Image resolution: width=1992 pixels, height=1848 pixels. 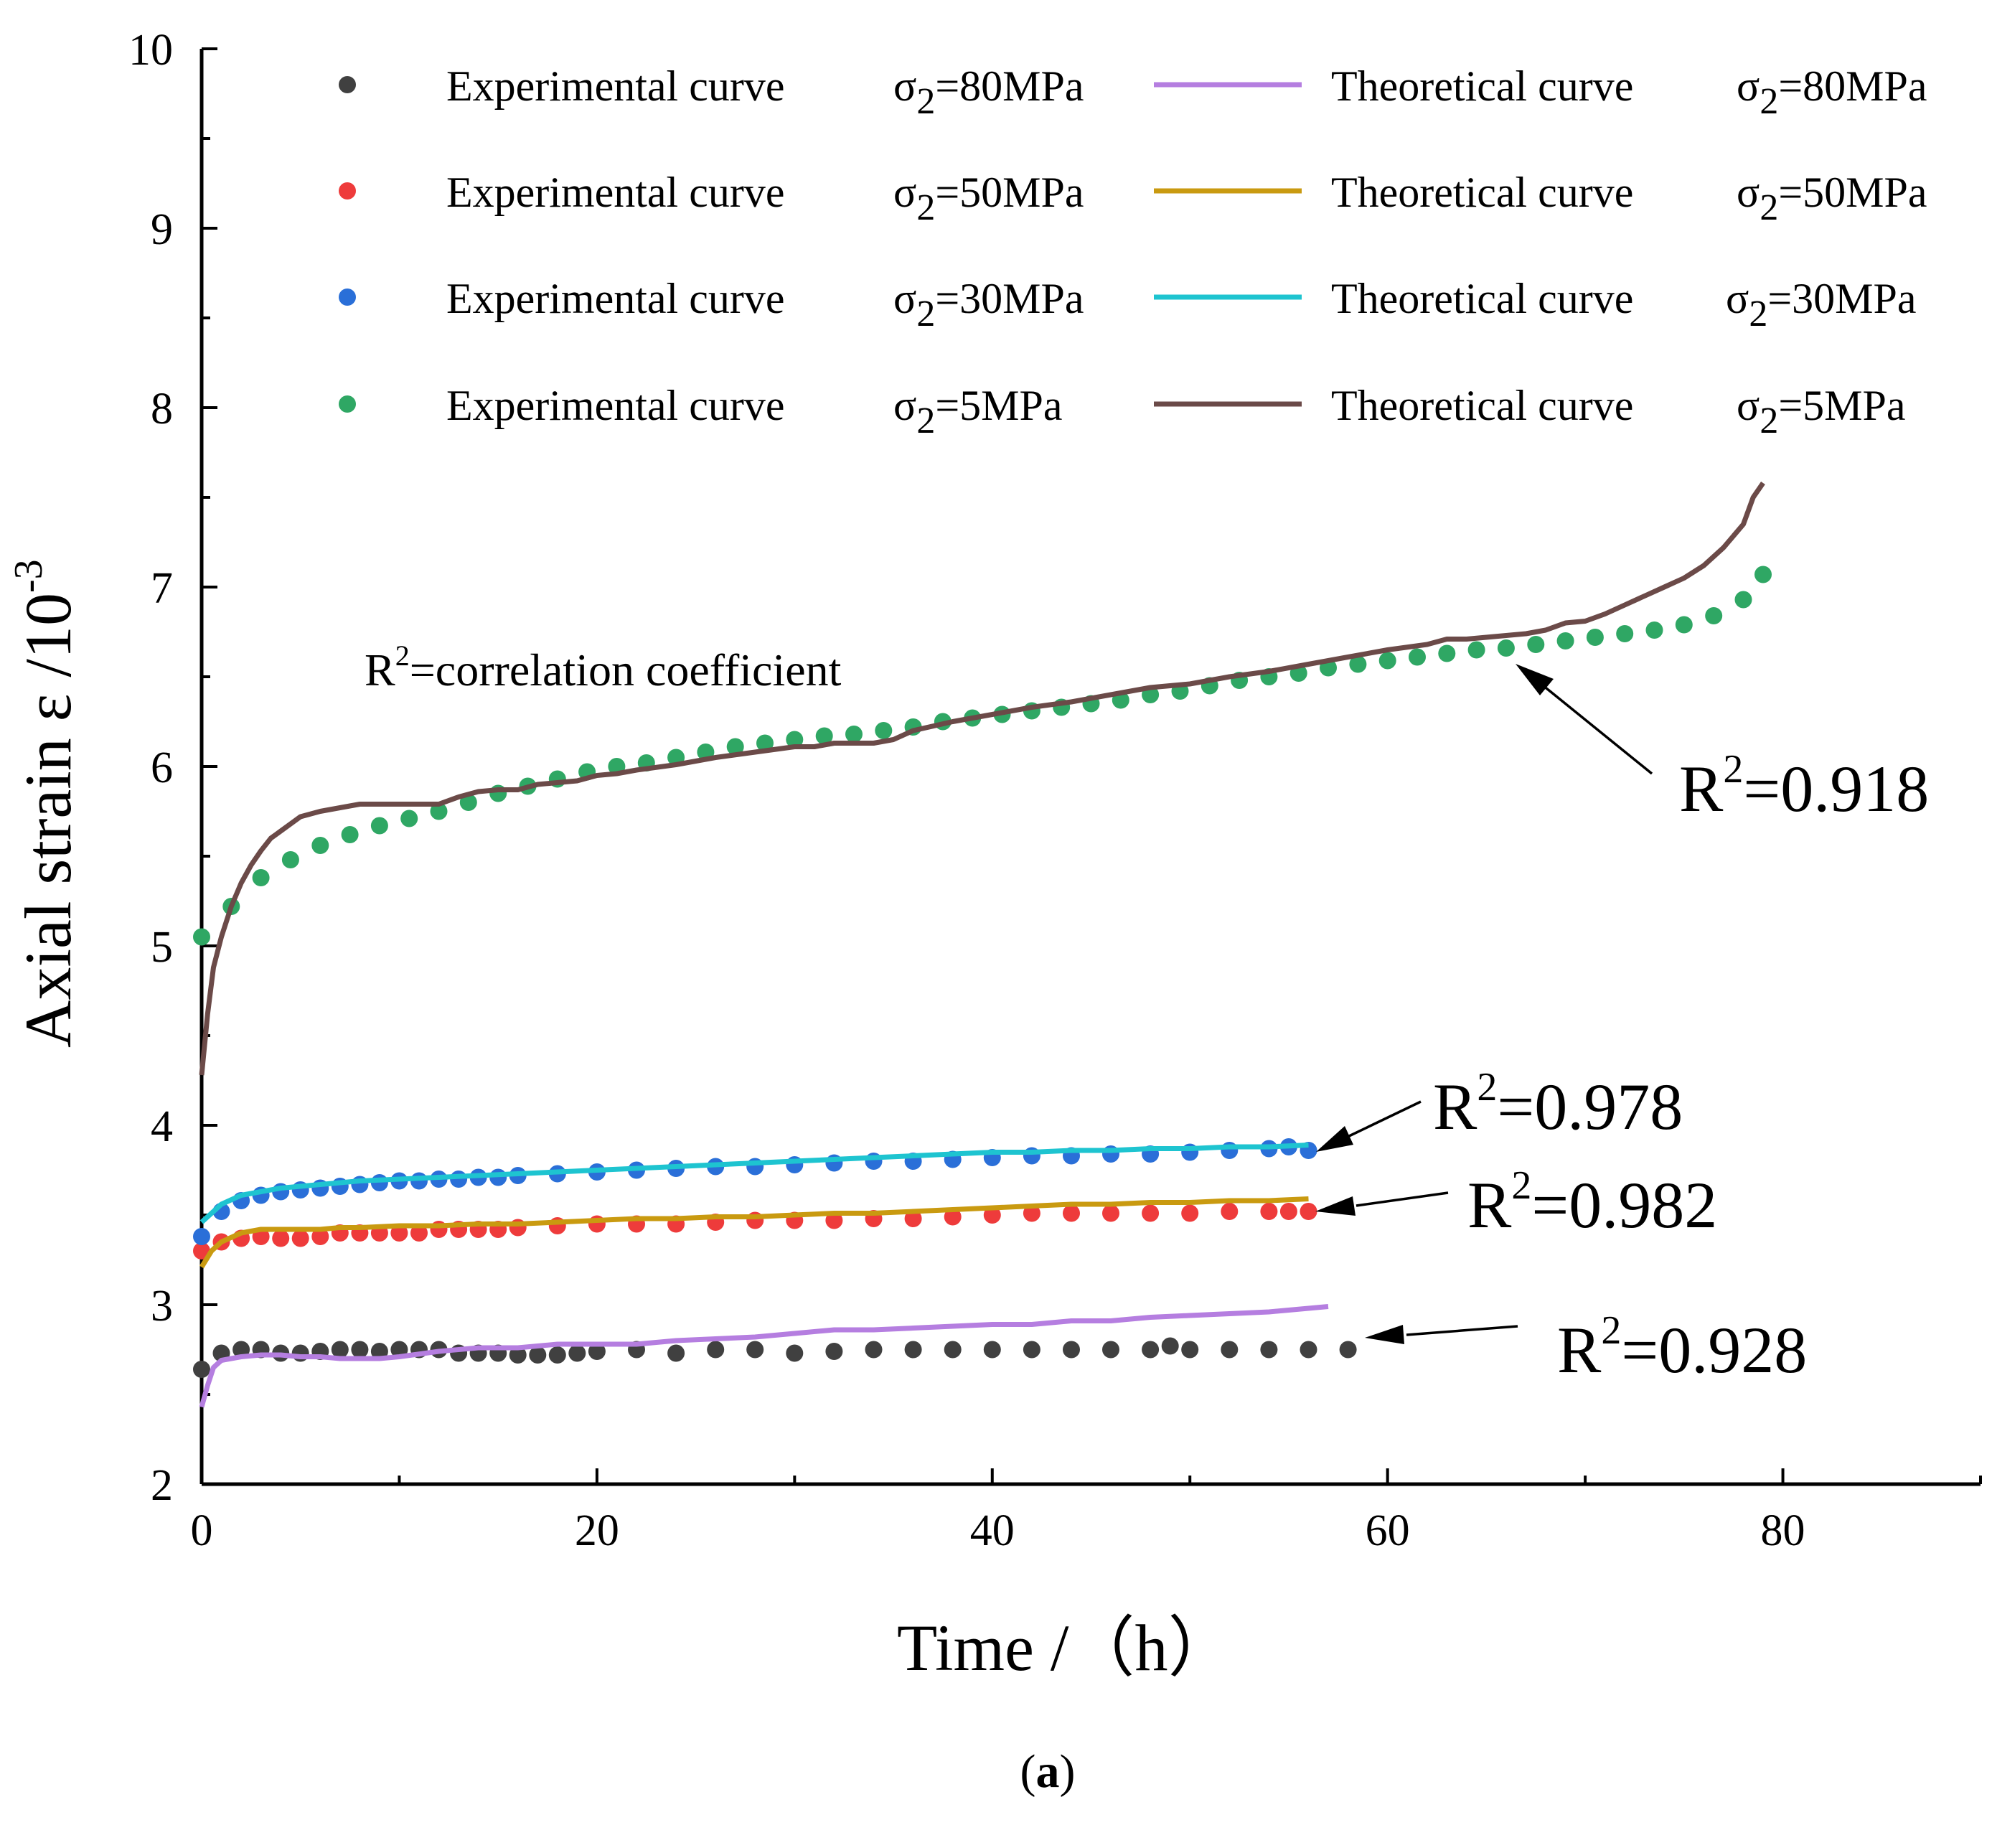 What do you see at coordinates (993, 1530) in the screenshot?
I see `x-tick-label: 40` at bounding box center [993, 1530].